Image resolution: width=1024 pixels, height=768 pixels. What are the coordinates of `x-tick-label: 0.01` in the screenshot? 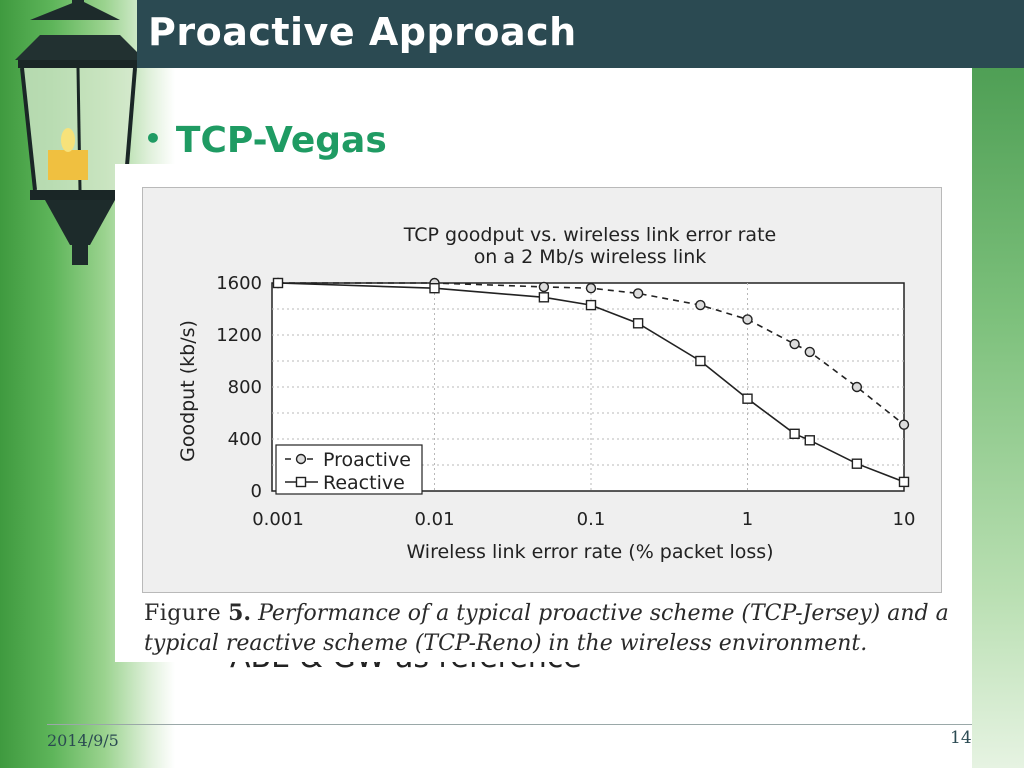 It's located at (434, 519).